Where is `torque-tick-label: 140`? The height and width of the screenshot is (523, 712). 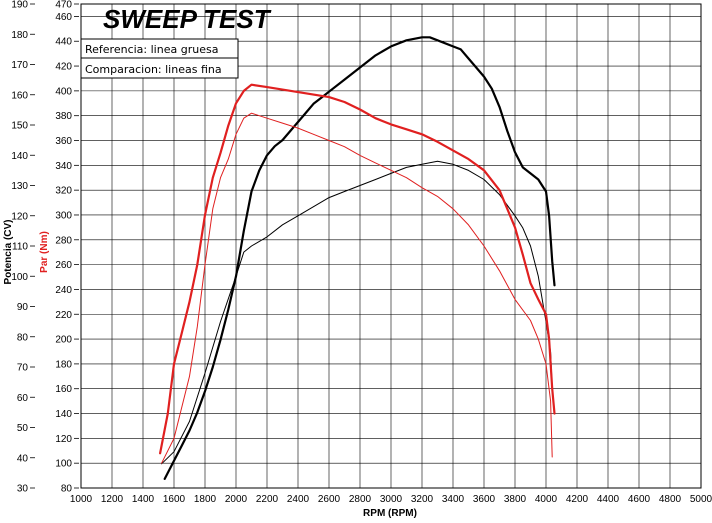
torque-tick-label: 140 is located at coordinates (63, 414).